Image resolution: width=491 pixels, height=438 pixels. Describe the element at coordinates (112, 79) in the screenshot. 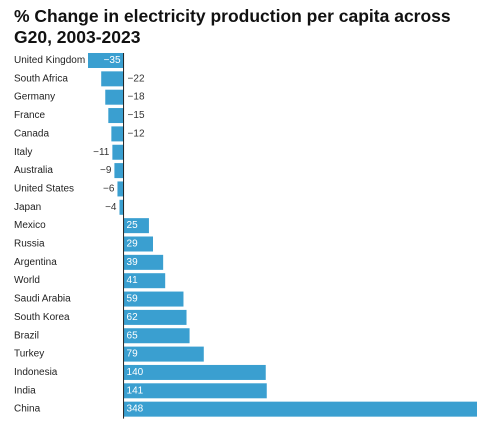

I see `bar-south-africa` at that location.